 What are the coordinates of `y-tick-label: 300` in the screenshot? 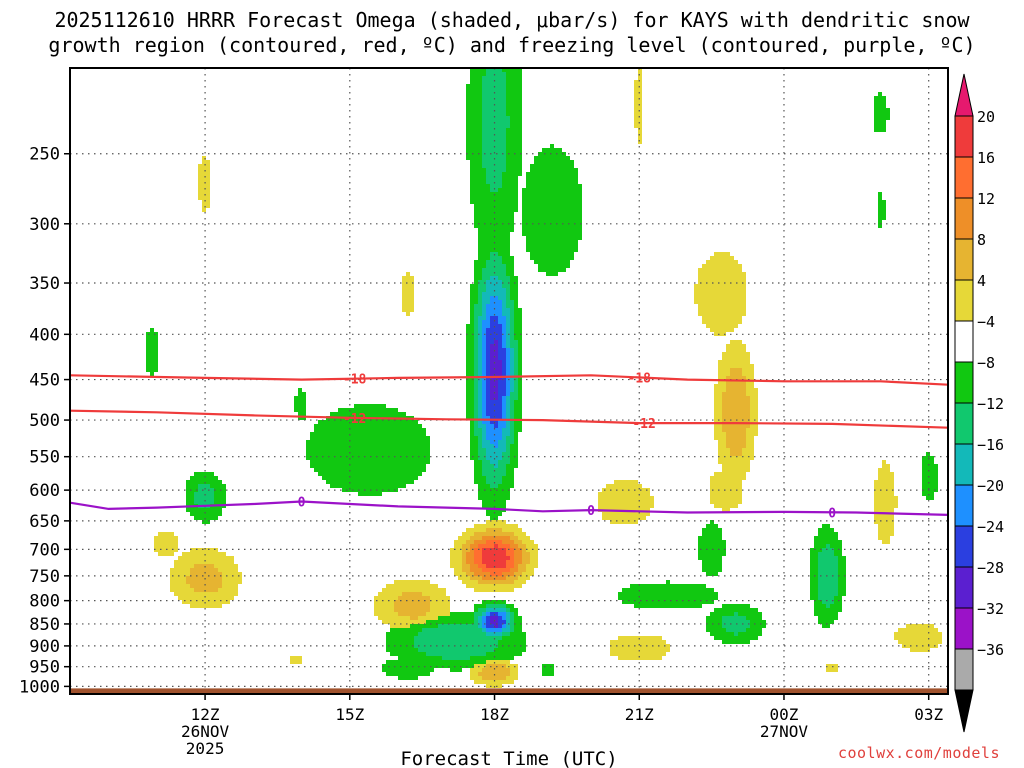 It's located at (44, 225).